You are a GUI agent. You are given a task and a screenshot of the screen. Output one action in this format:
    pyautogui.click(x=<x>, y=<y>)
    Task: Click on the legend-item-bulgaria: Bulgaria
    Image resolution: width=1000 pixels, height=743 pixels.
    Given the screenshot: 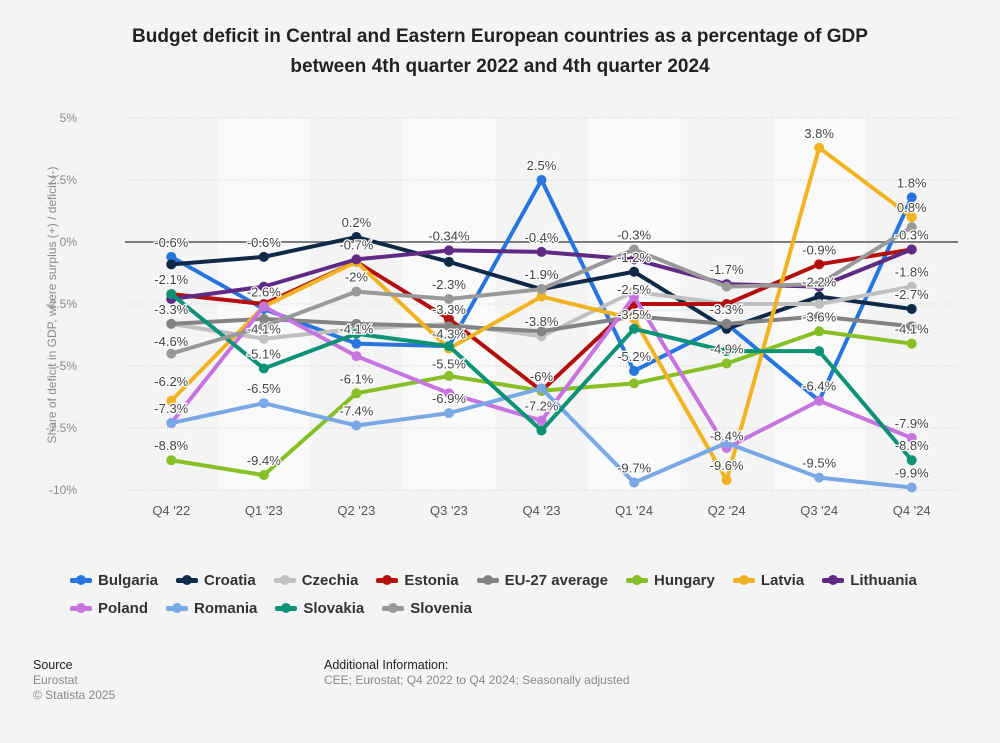 What is the action you would take?
    pyautogui.click(x=114, y=580)
    